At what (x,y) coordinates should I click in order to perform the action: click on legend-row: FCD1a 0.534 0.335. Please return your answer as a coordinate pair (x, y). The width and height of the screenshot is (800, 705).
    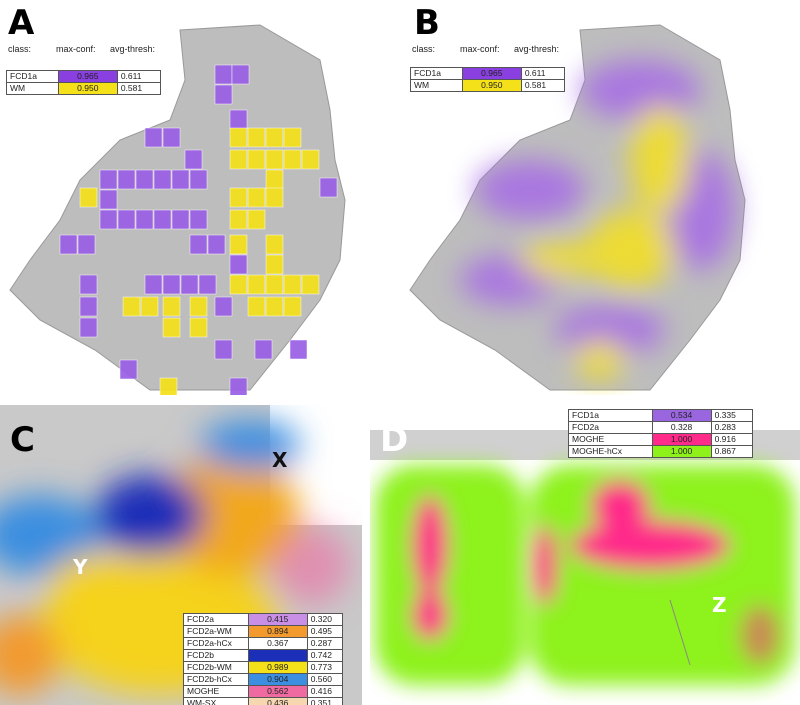
    Looking at the image, I should click on (661, 415).